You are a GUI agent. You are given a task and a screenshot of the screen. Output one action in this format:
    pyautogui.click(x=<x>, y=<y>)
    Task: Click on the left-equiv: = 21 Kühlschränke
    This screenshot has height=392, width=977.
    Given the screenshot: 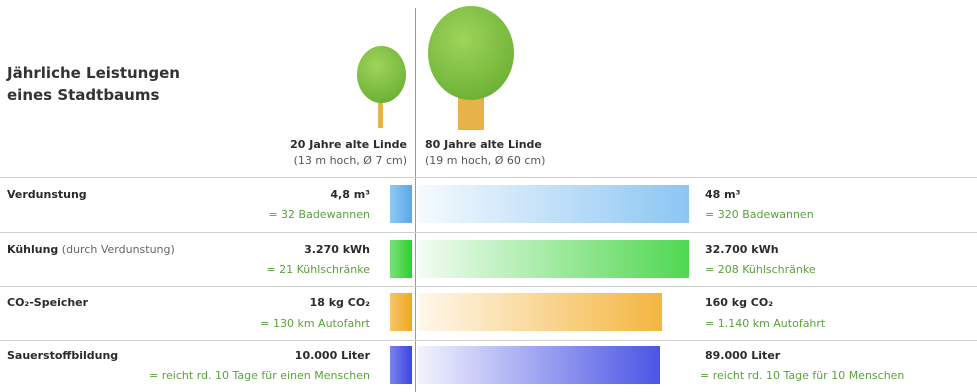 What is the action you would take?
    pyautogui.click(x=318, y=269)
    